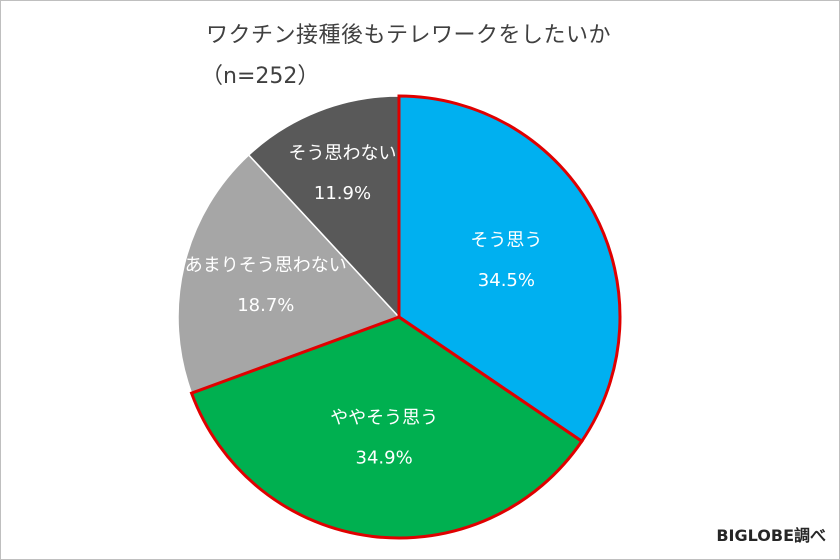 This screenshot has width=840, height=560. Describe the element at coordinates (265, 305) in the screenshot. I see `slice-value-label-3: 18.7%` at that location.